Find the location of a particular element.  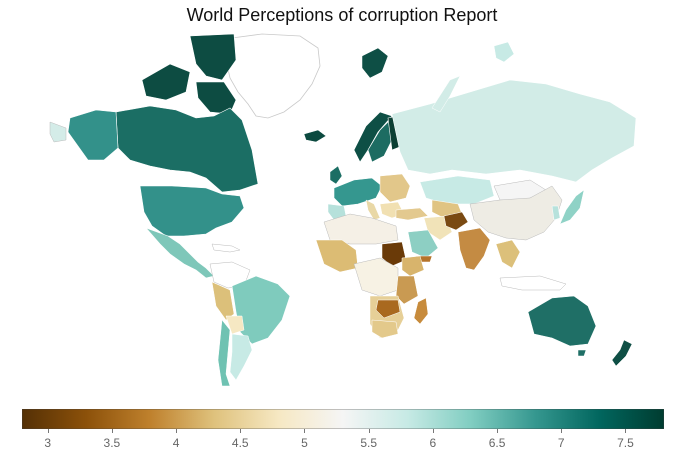

region-east-africa is located at coordinates (407, 290).